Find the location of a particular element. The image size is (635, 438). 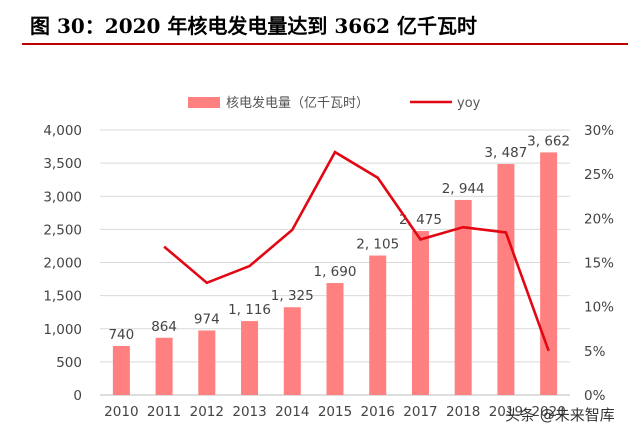

x-tick-2011: 2011 is located at coordinates (164, 412).